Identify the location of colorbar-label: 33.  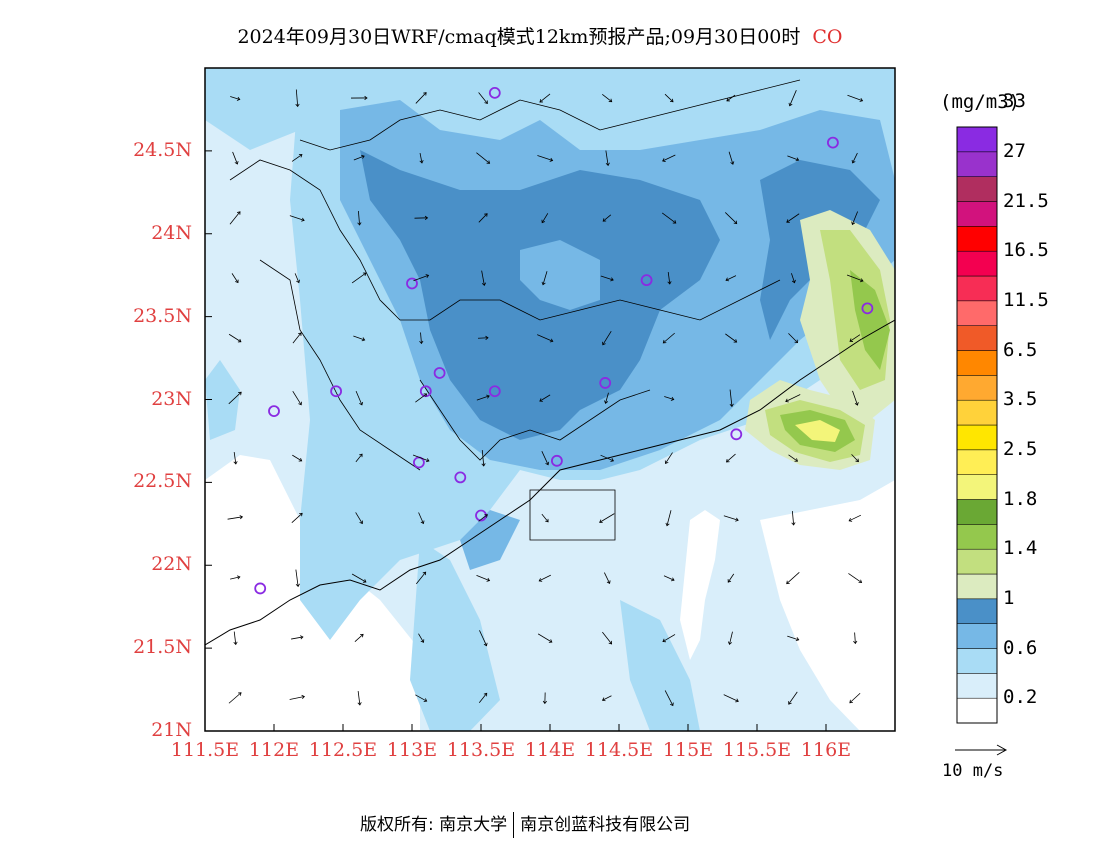
(1014, 101).